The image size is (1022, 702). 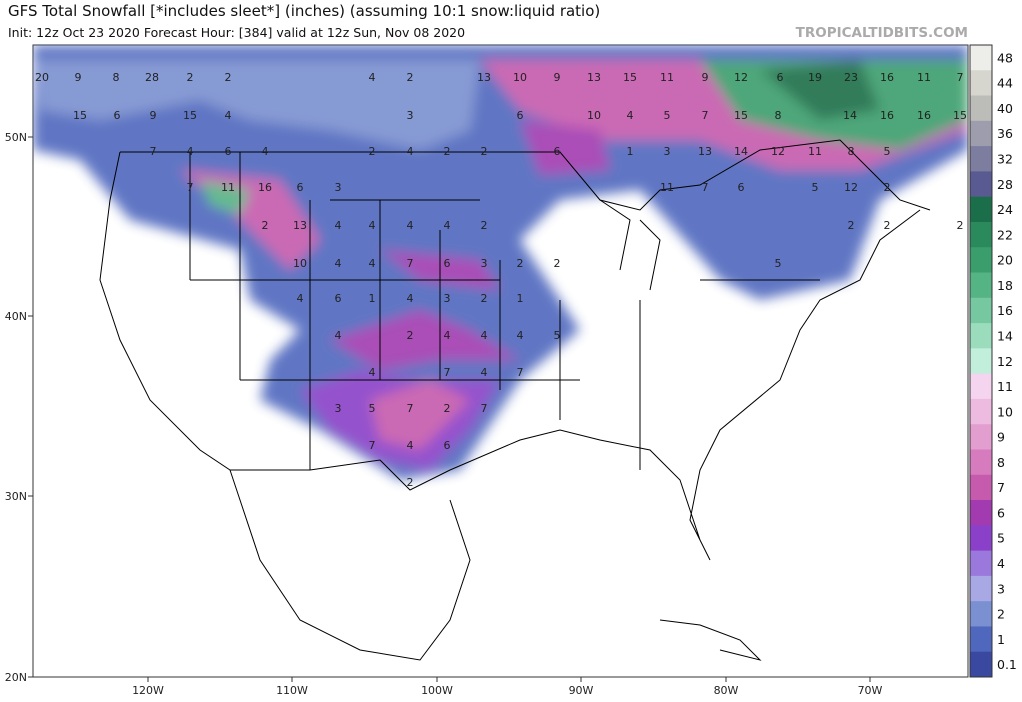 I want to click on x-tick-label: 70W, so click(x=870, y=690).